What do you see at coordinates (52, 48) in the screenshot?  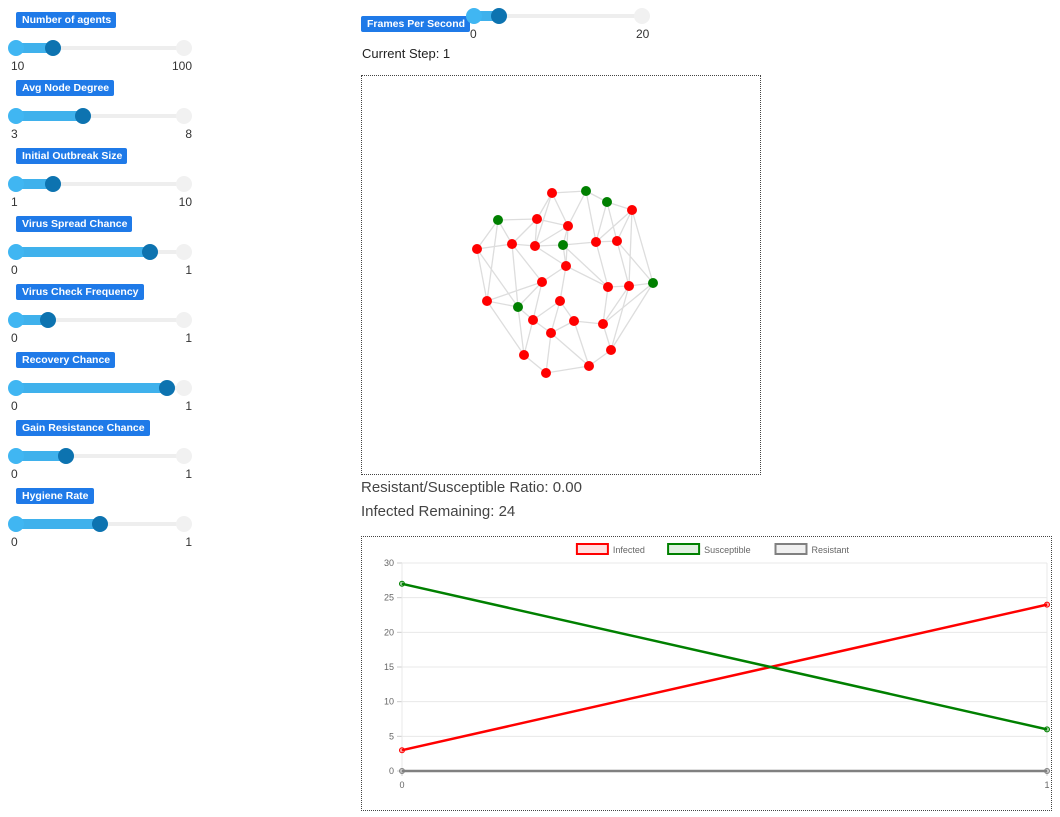 I see `number-of-agents-slider-thumb` at bounding box center [52, 48].